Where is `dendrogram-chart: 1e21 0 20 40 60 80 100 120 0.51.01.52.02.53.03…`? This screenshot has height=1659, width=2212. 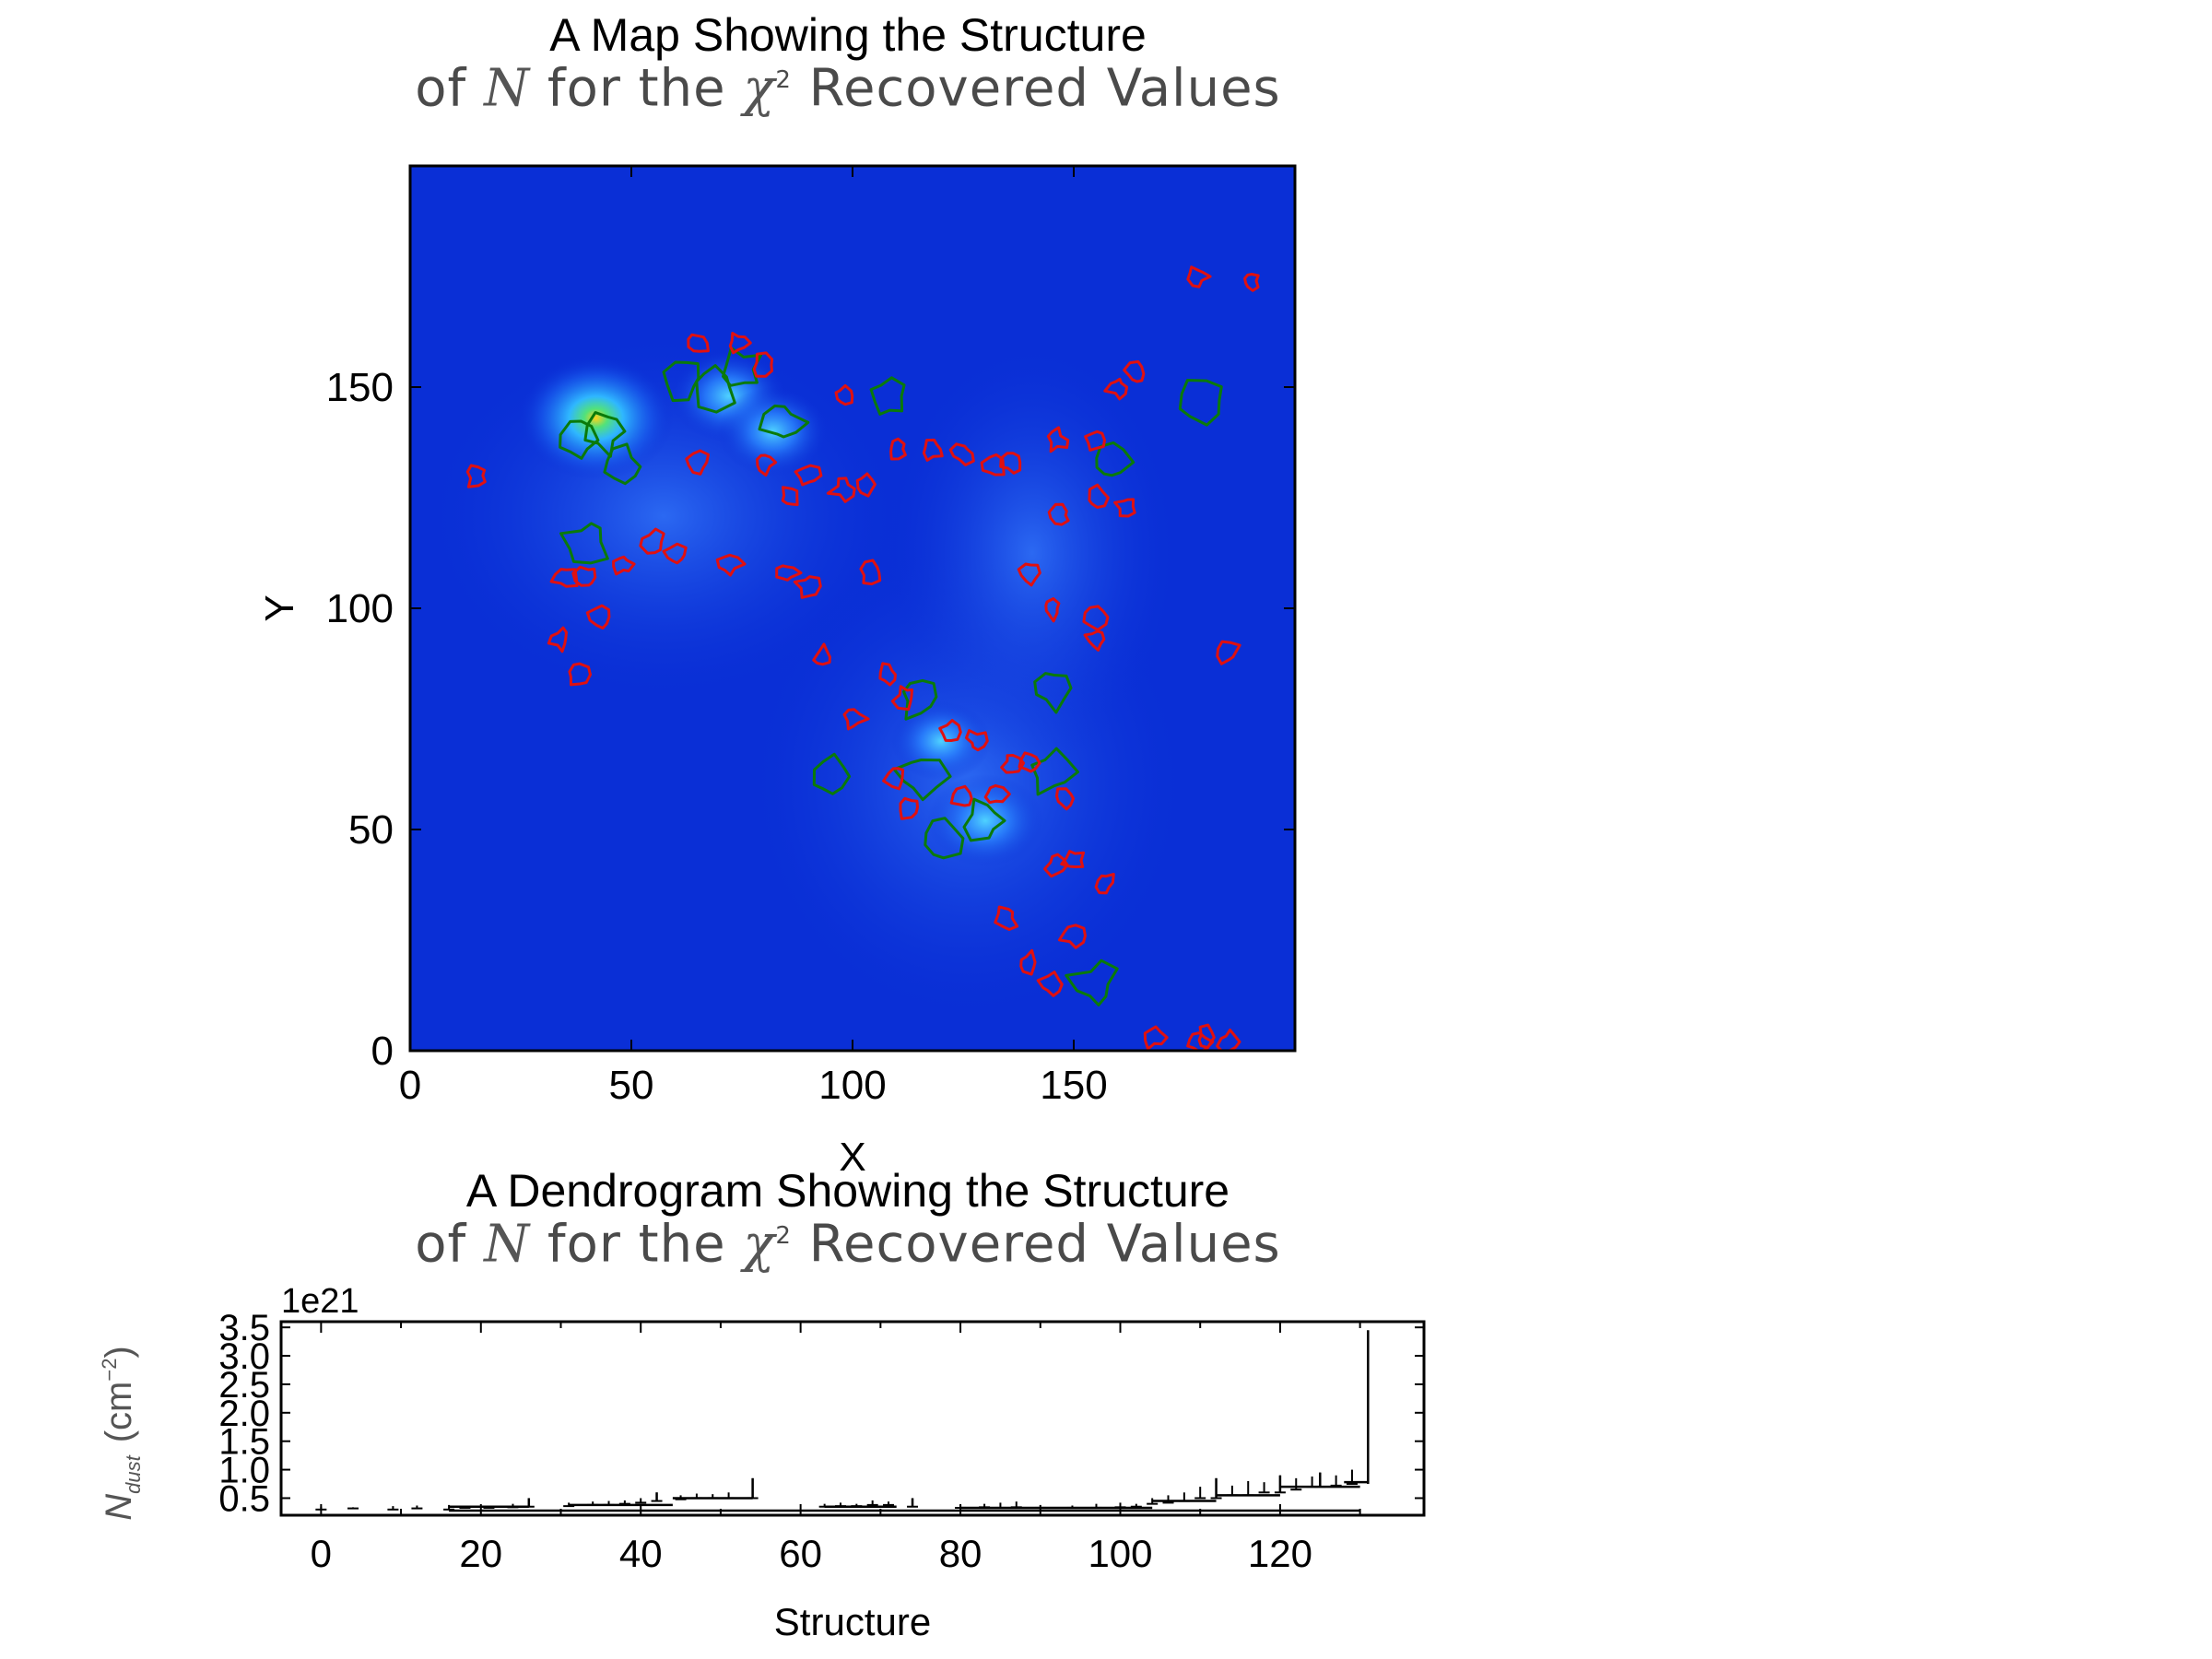
dendrogram-chart: 1e21 0 20 40 60 80 100 120 0.51.01.52.02.53.03… is located at coordinates (762, 1462).